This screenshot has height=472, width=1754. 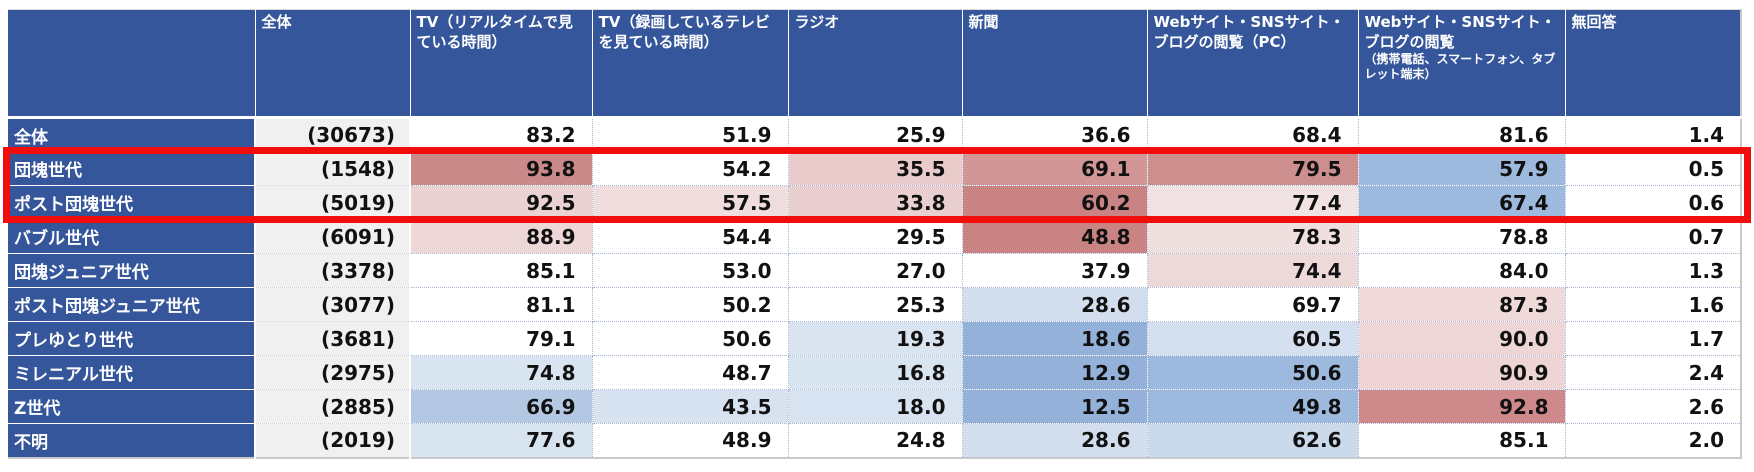 What do you see at coordinates (1055, 270) in the screenshot?
I see `value-cell: 37.9` at bounding box center [1055, 270].